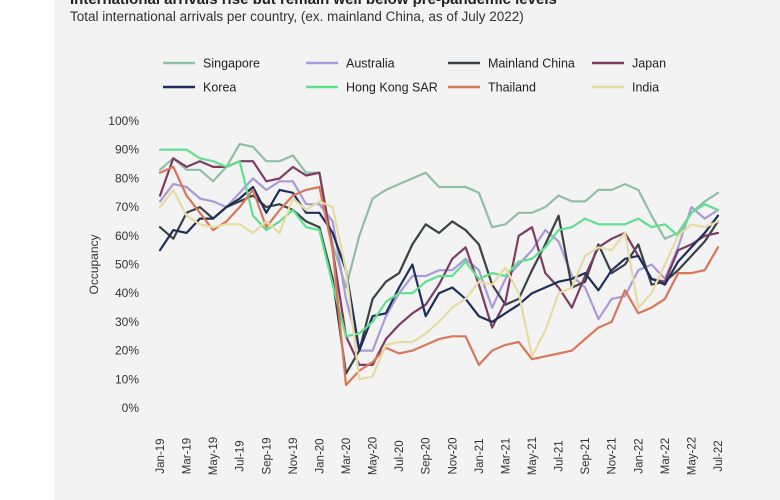 This screenshot has height=500, width=780. I want to click on x-tick-label: Jul-22, so click(719, 455).